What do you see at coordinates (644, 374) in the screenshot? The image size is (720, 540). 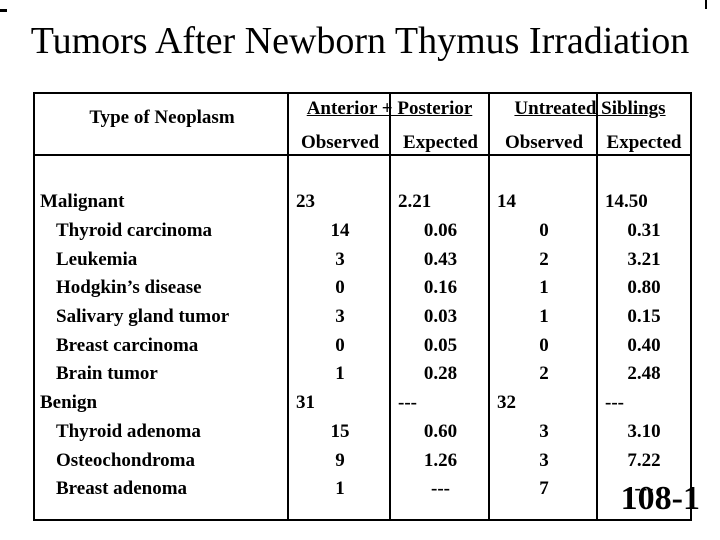 I see `cell-value: 2.48` at bounding box center [644, 374].